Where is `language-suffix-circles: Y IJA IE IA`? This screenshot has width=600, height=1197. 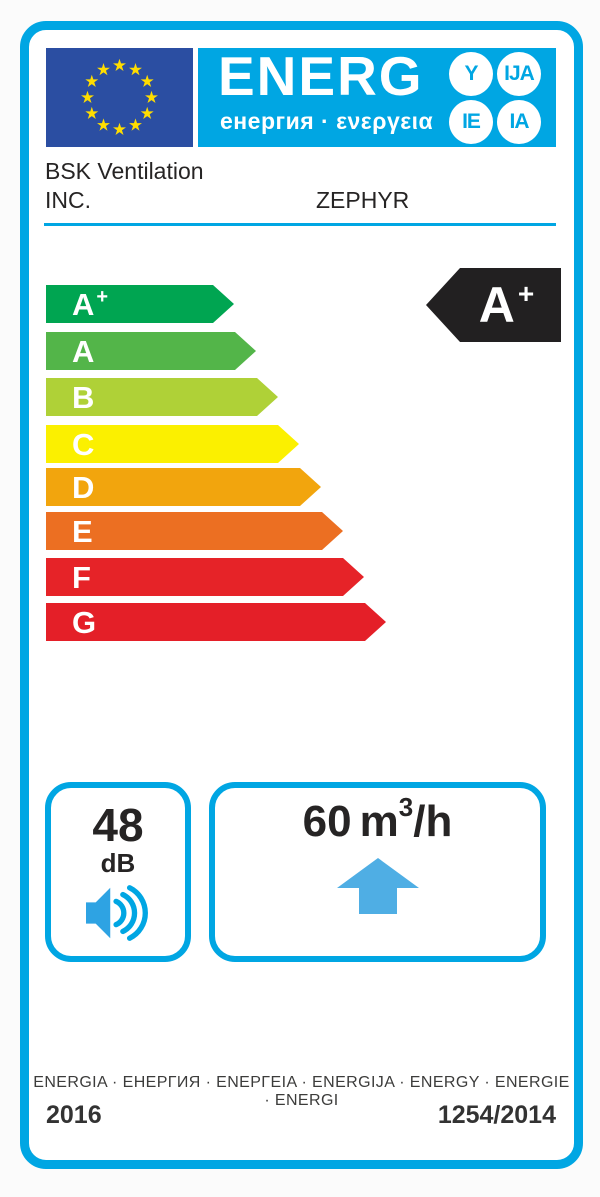
language-suffix-circles: Y IJA IE IA is located at coordinates (495, 98).